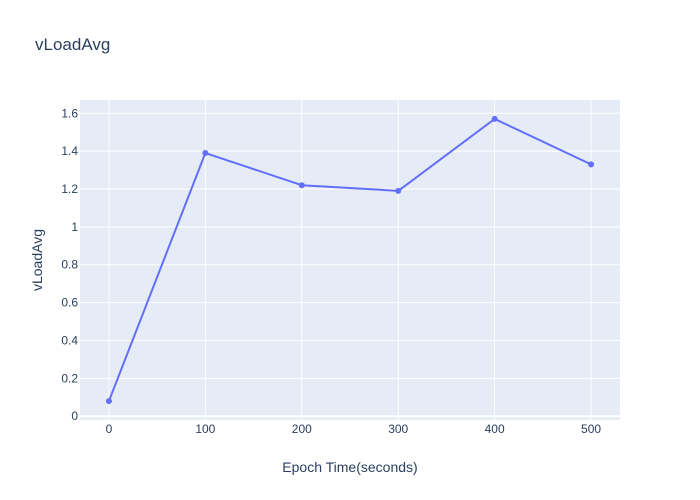 The width and height of the screenshot is (700, 500). What do you see at coordinates (109, 429) in the screenshot?
I see `x-tick-label: 0` at bounding box center [109, 429].